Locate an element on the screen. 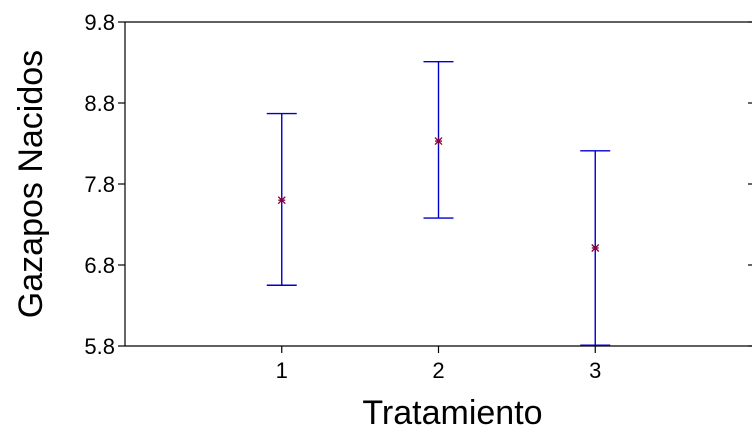 Image resolution: width=753 pixels, height=430 pixels. x-tick-label: 3 is located at coordinates (595, 370).